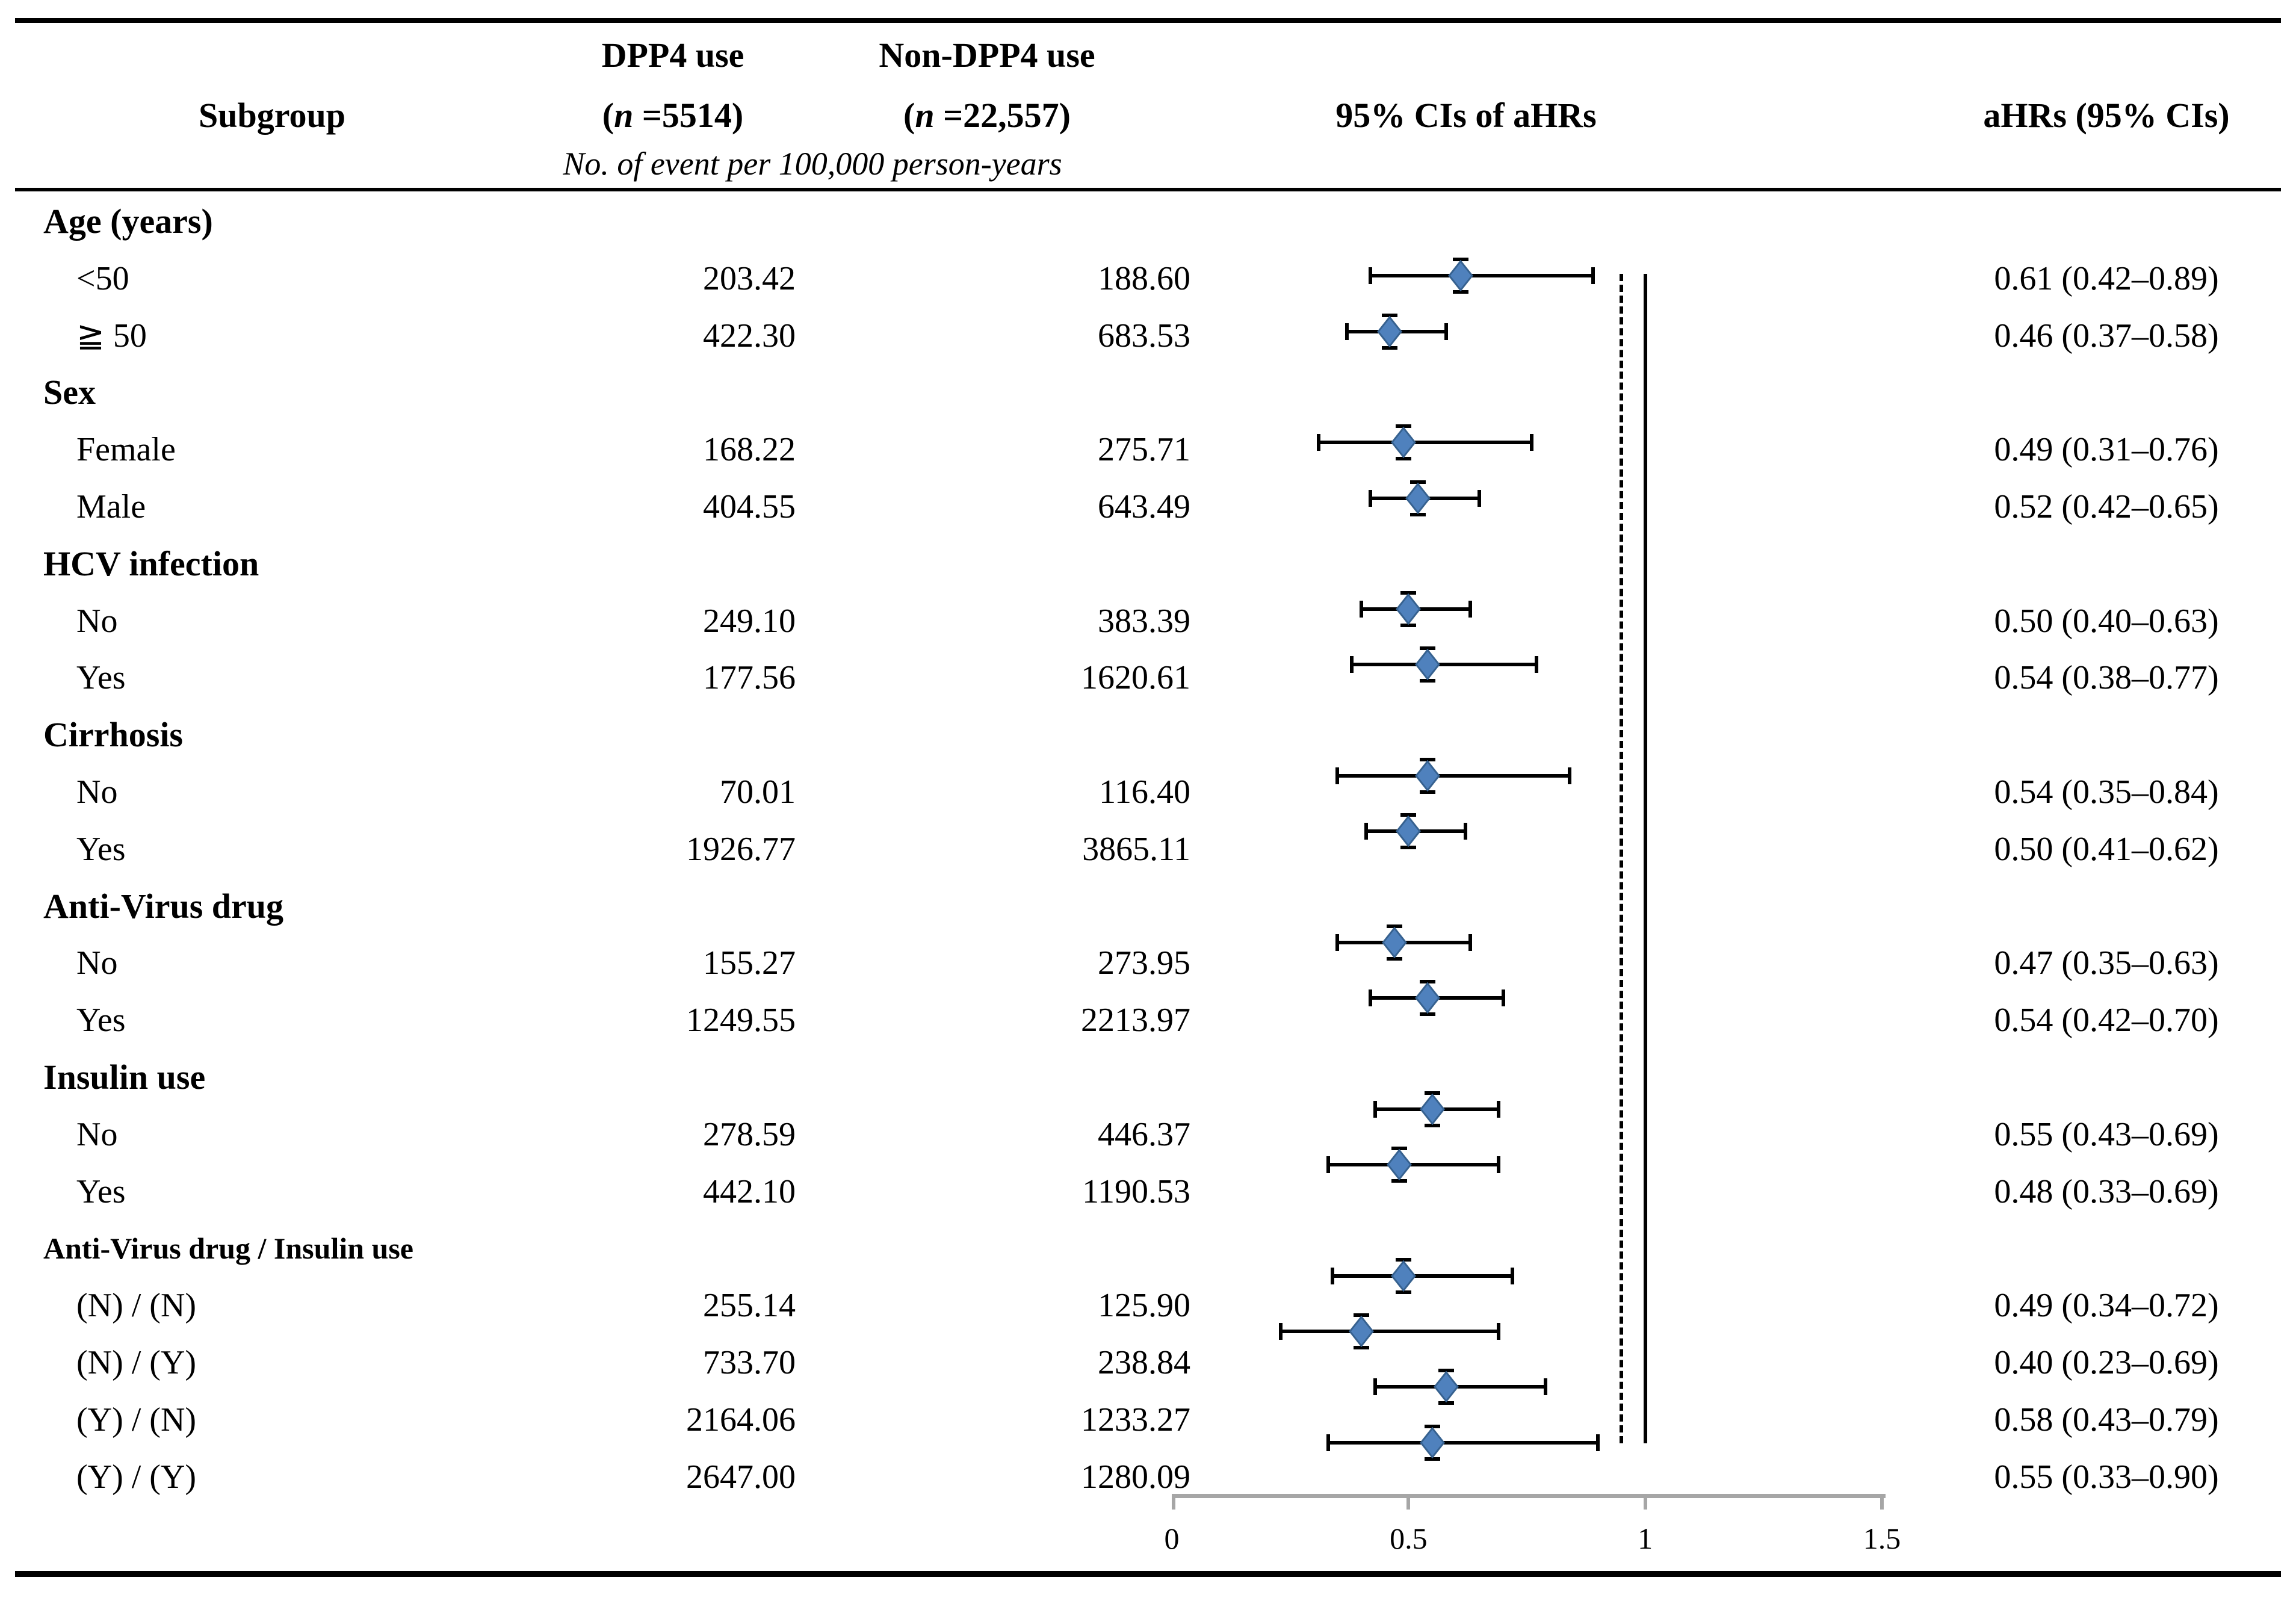 The width and height of the screenshot is (2296, 1598). What do you see at coordinates (1135, 1420) in the screenshot?
I see `nondpp4-events-value: 1233.27` at bounding box center [1135, 1420].